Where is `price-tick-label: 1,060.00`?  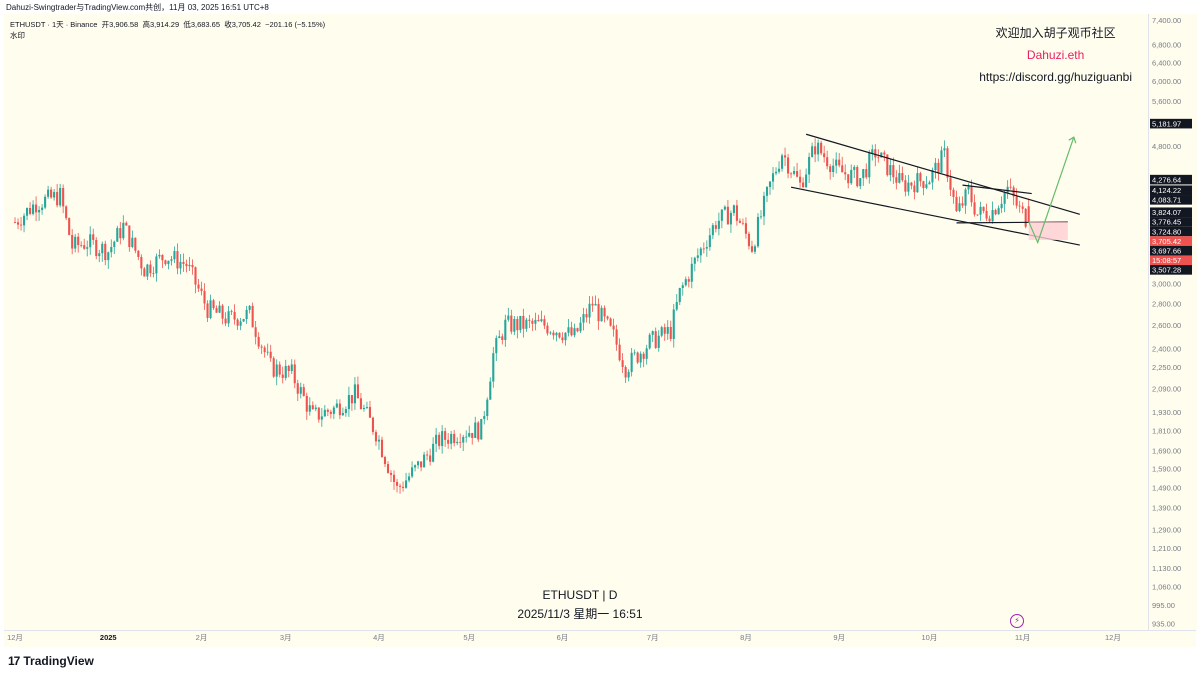 price-tick-label: 1,060.00 is located at coordinates (1166, 587).